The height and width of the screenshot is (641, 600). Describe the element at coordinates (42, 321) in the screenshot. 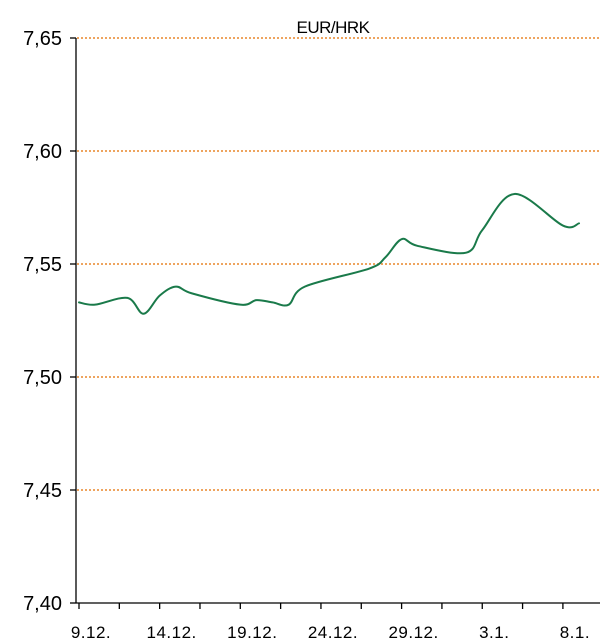

I see `y-tick-labels: 7,40 7,45 7,50 7,55 7,60 7,65` at that location.